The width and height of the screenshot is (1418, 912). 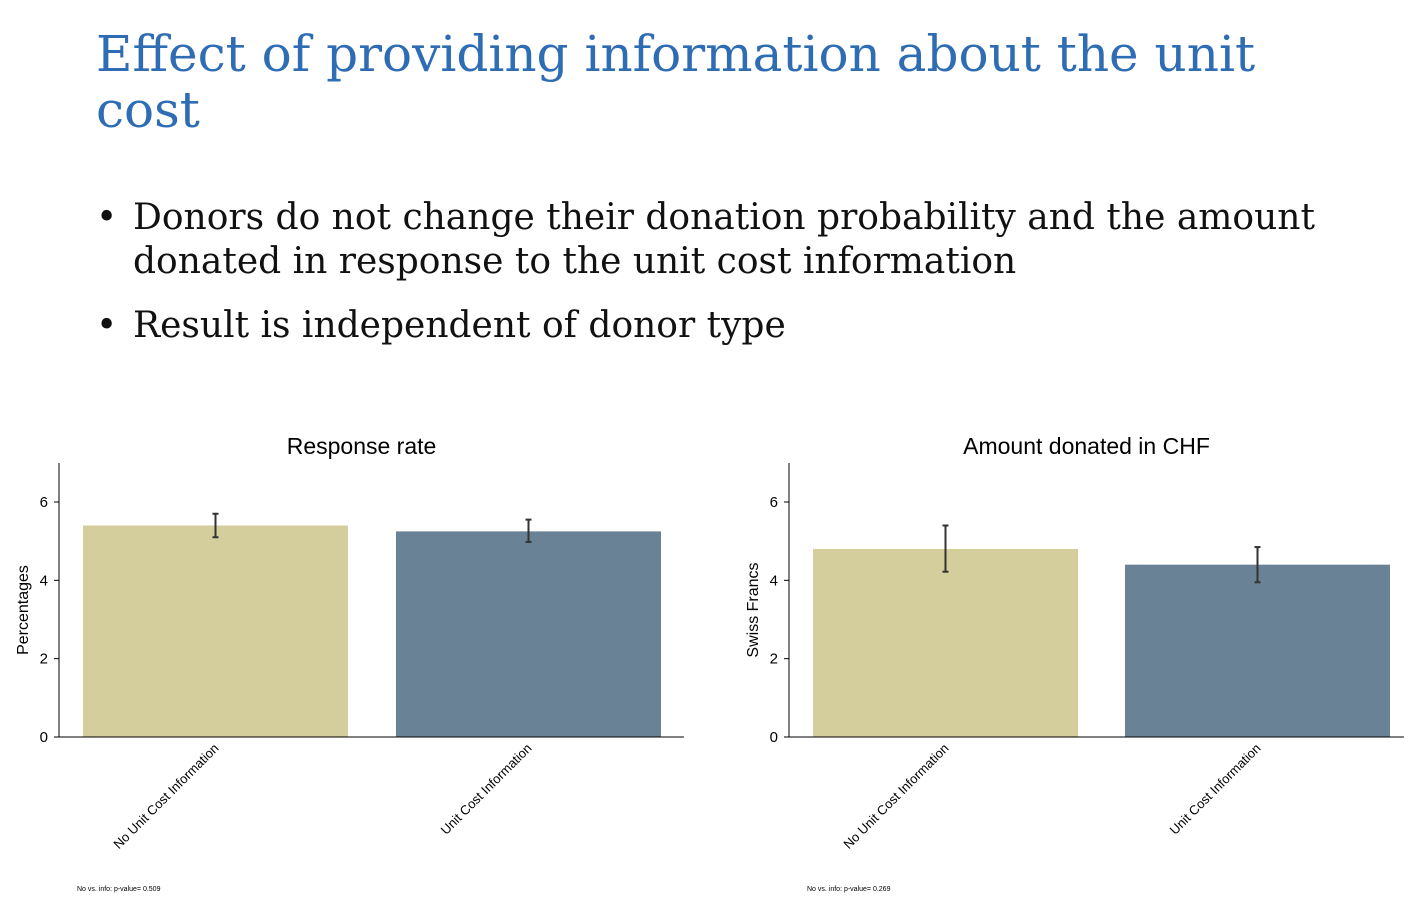 What do you see at coordinates (849, 889) in the screenshot?
I see `chart-note: No vs. info: p-value= 0.269` at bounding box center [849, 889].